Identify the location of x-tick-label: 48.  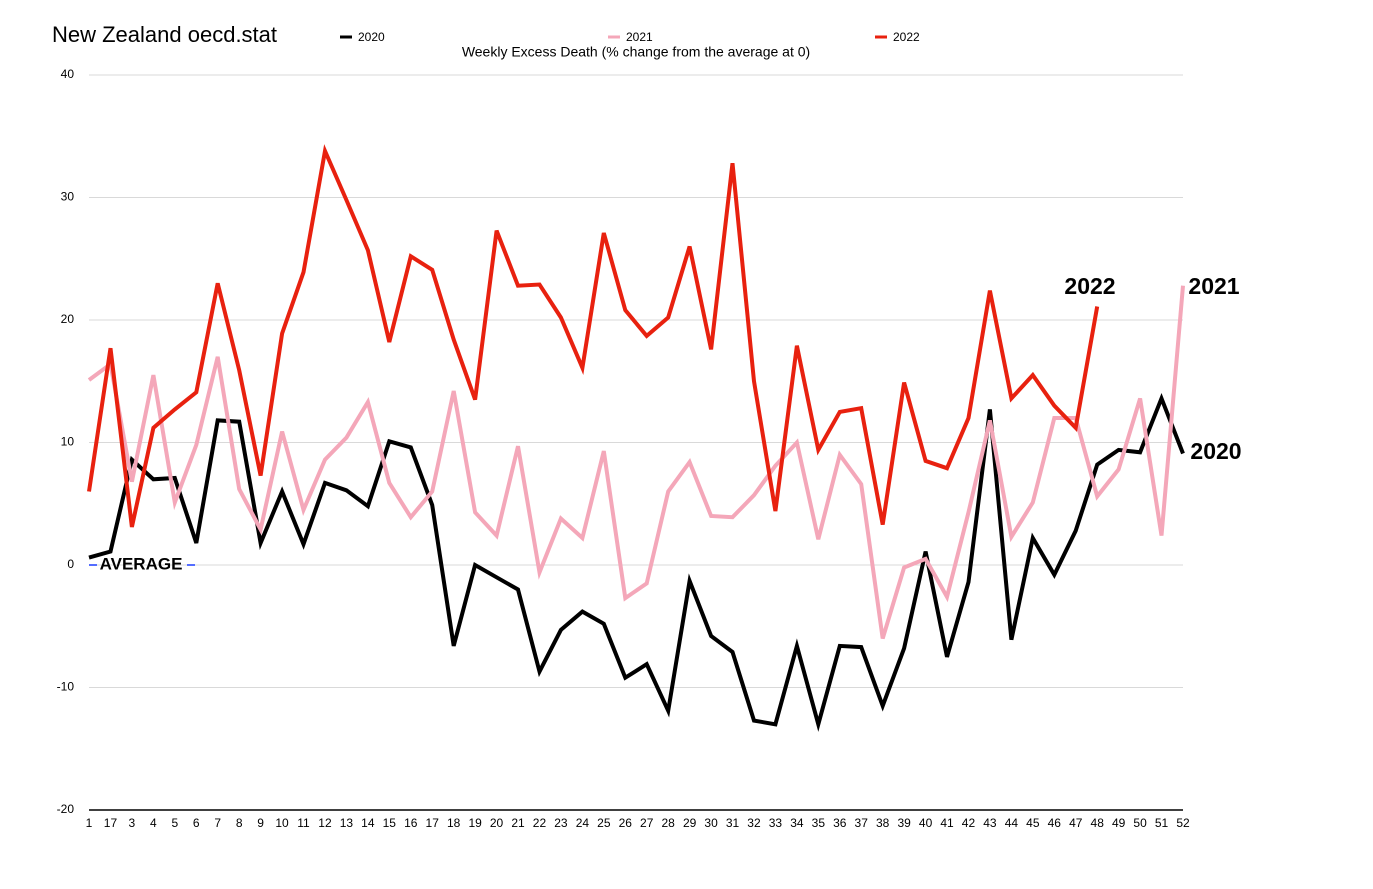
(1098, 823).